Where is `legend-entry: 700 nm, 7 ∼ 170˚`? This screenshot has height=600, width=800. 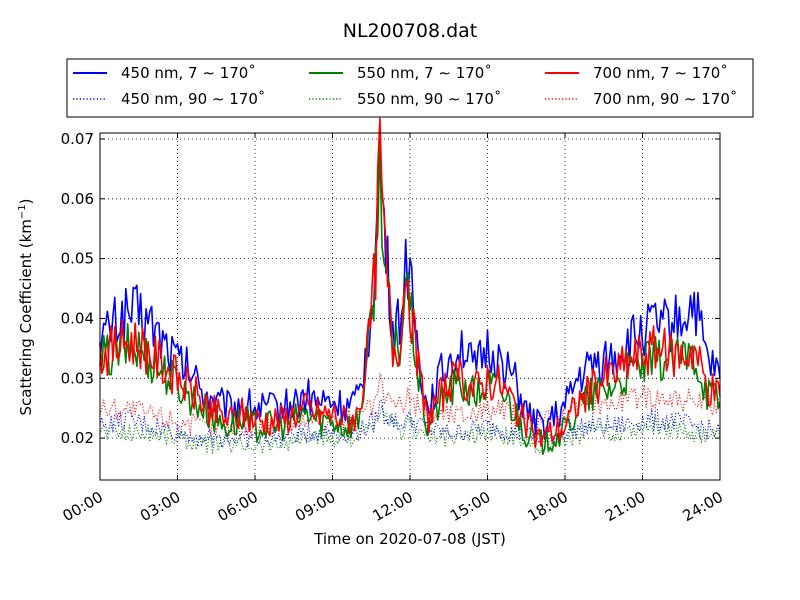 legend-entry: 700 nm, 7 ∼ 170˚ is located at coordinates (636, 73).